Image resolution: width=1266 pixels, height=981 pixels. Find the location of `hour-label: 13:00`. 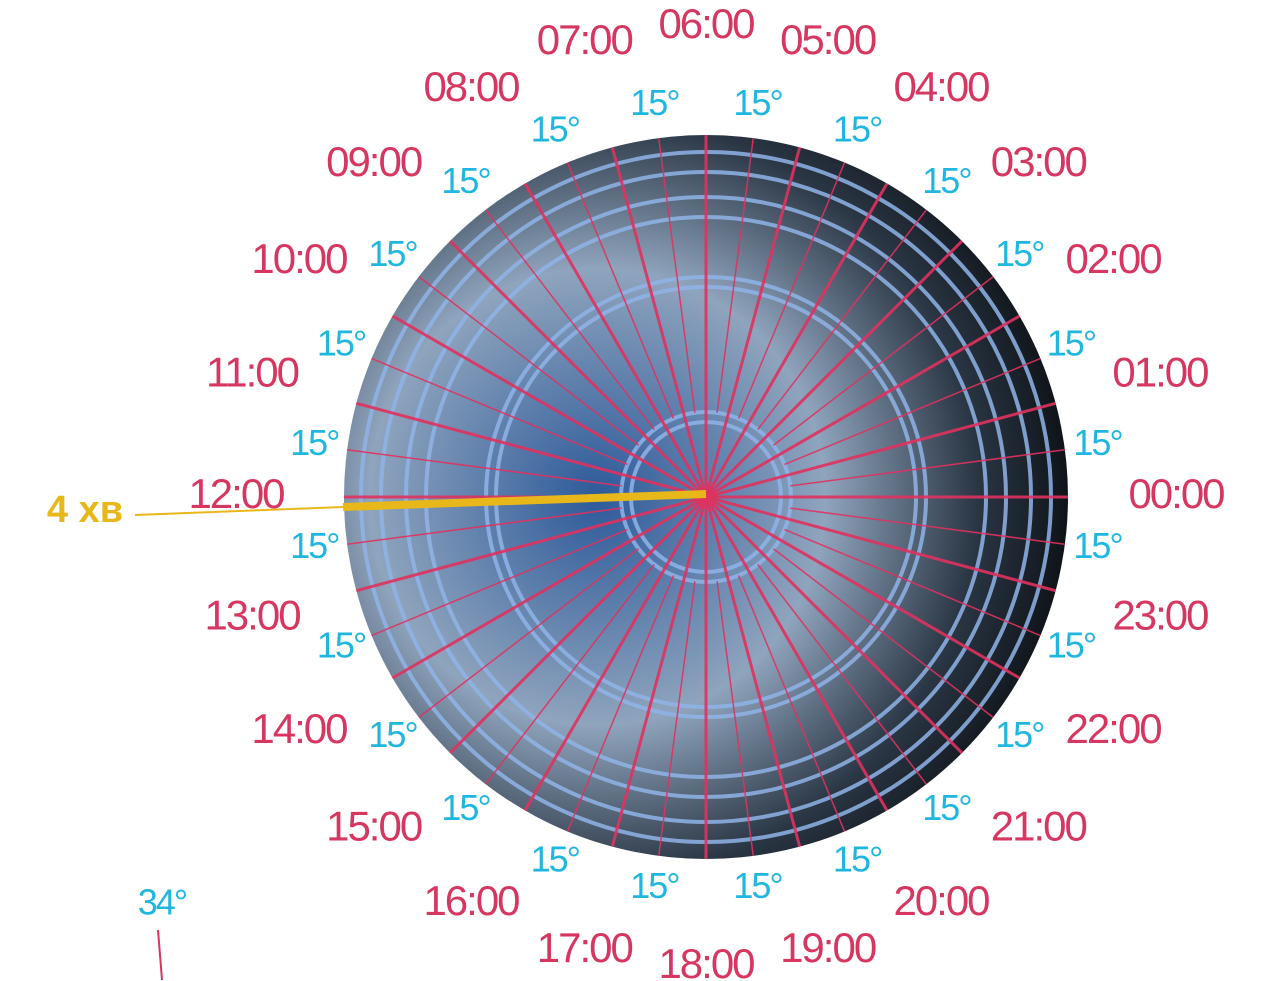

hour-label: 13:00 is located at coordinates (252, 615).